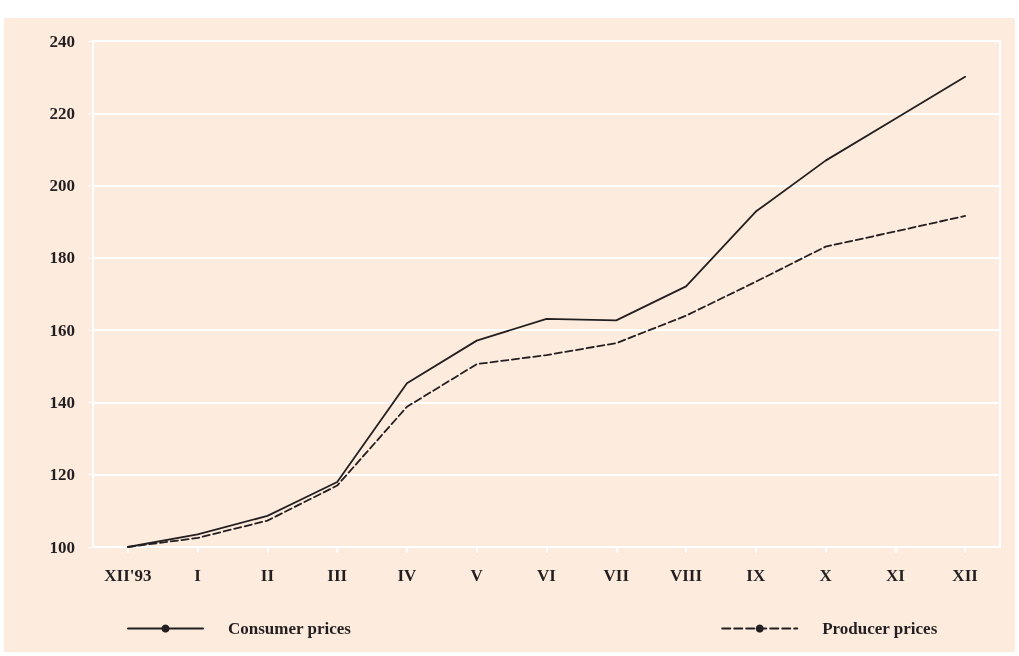  I want to click on y-tick-label: 180, so click(62, 258).